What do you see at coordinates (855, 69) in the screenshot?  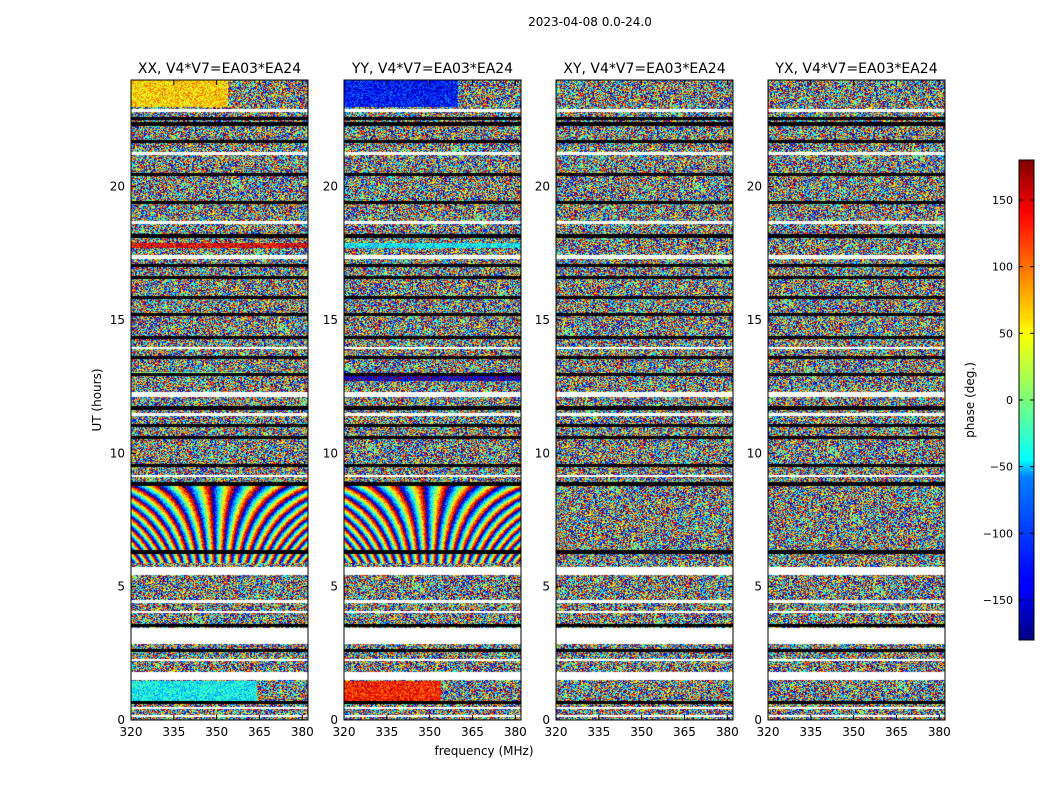 I see `panel-title: YX, V4*V7=EA03*EA24` at bounding box center [855, 69].